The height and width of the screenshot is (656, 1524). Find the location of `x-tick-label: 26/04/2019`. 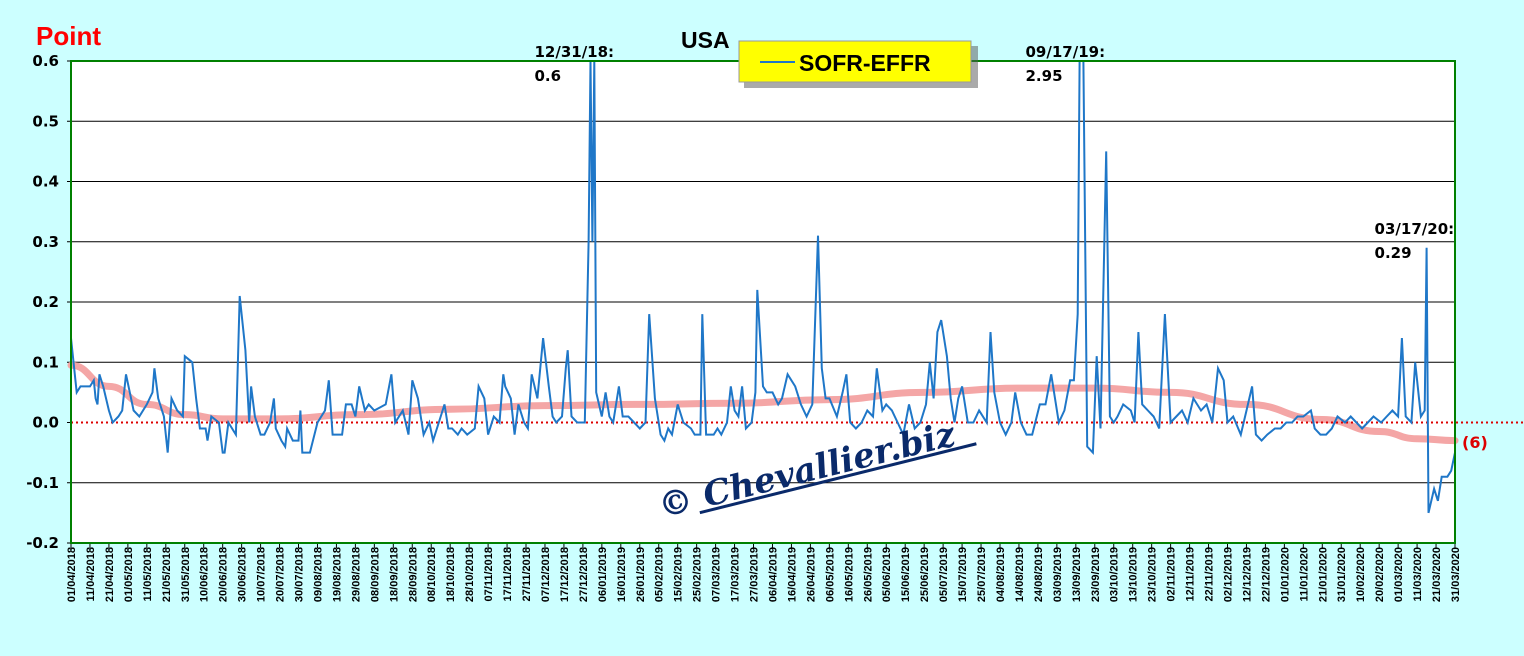

x-tick-label: 26/04/2019 is located at coordinates (811, 574).